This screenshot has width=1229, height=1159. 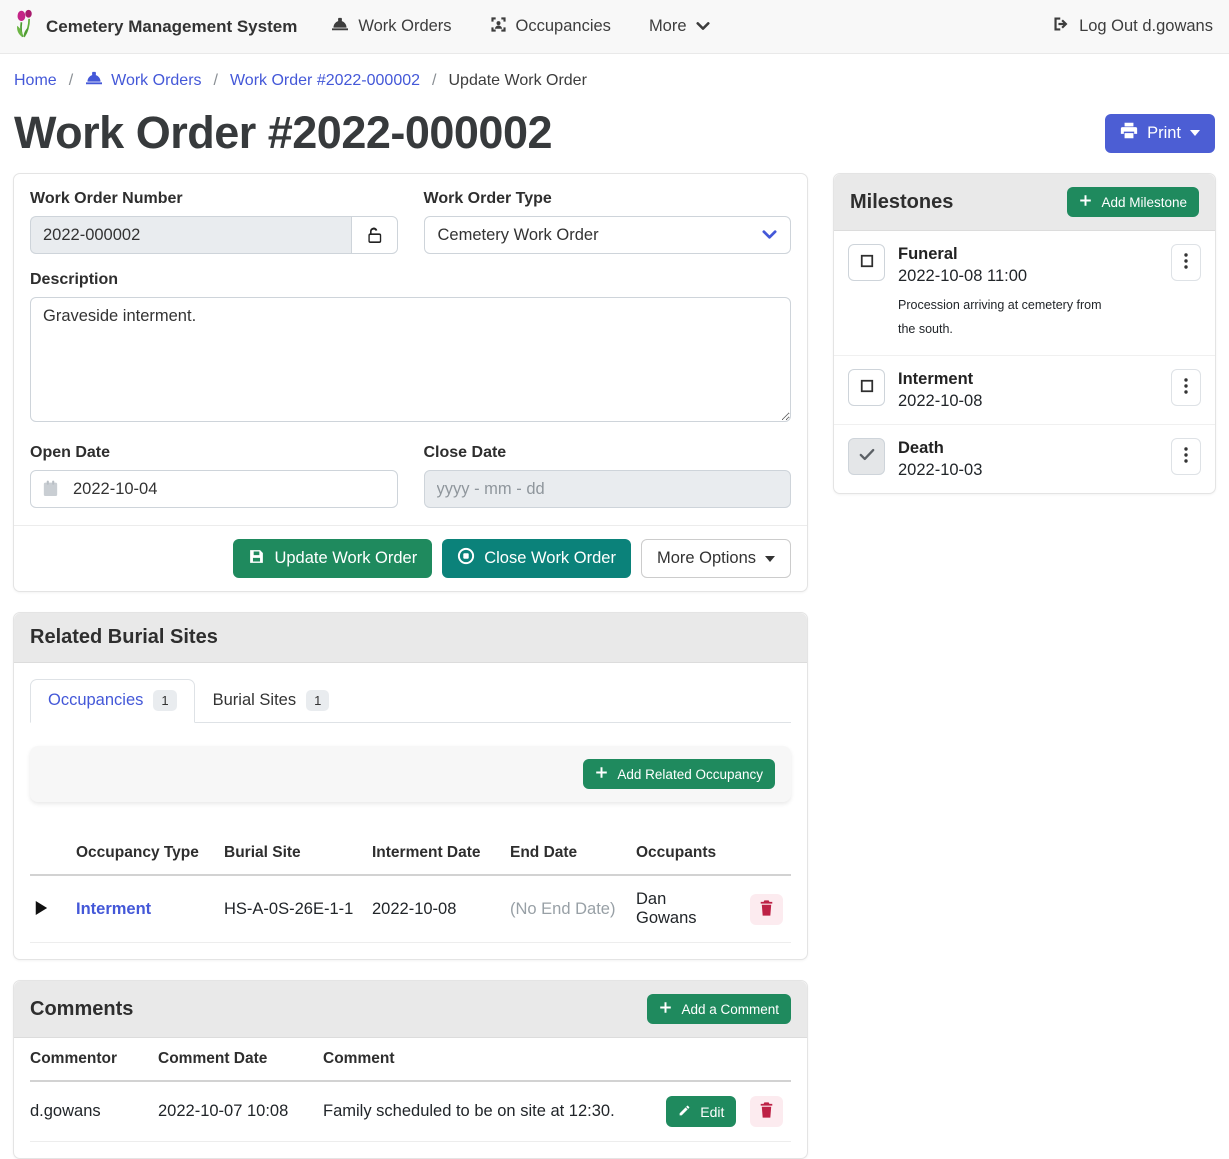 I want to click on add-related-occupancy-button: Add Related Occupancy, so click(x=679, y=774).